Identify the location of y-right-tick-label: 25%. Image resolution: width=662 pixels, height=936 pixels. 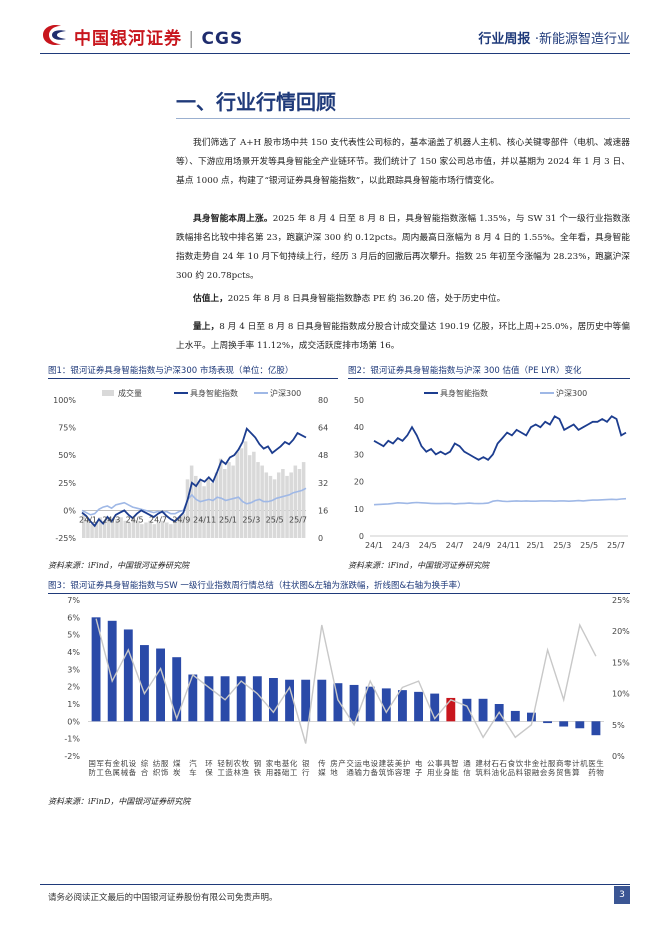
(621, 600).